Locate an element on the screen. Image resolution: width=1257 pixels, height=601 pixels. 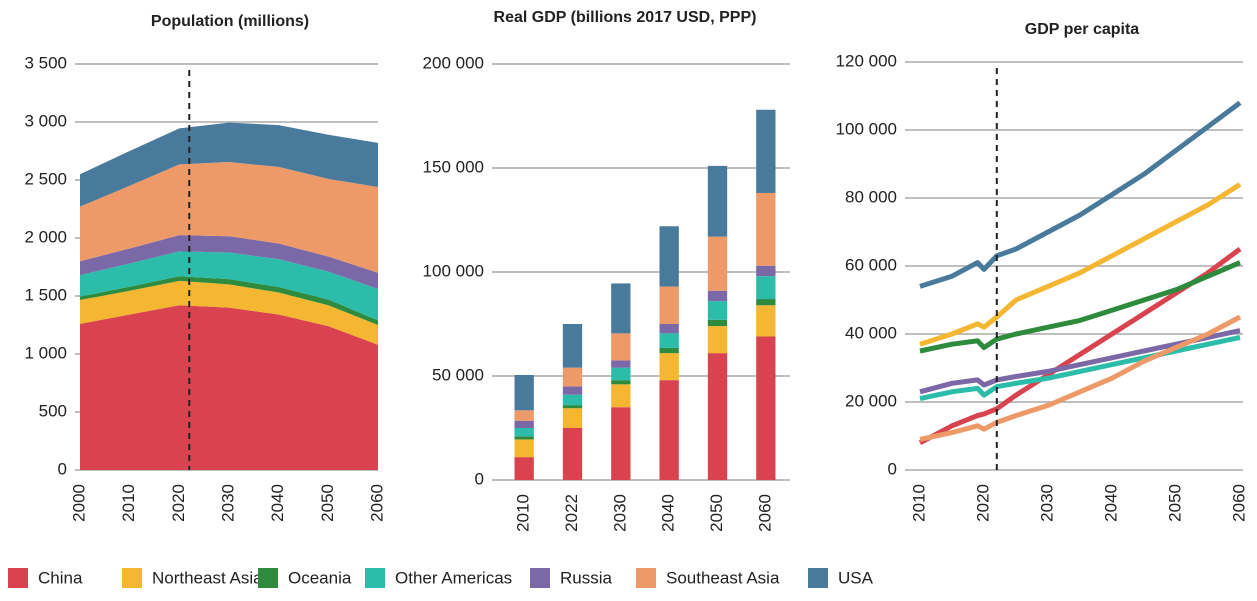
legend-label: Other Americas is located at coordinates (453, 577).